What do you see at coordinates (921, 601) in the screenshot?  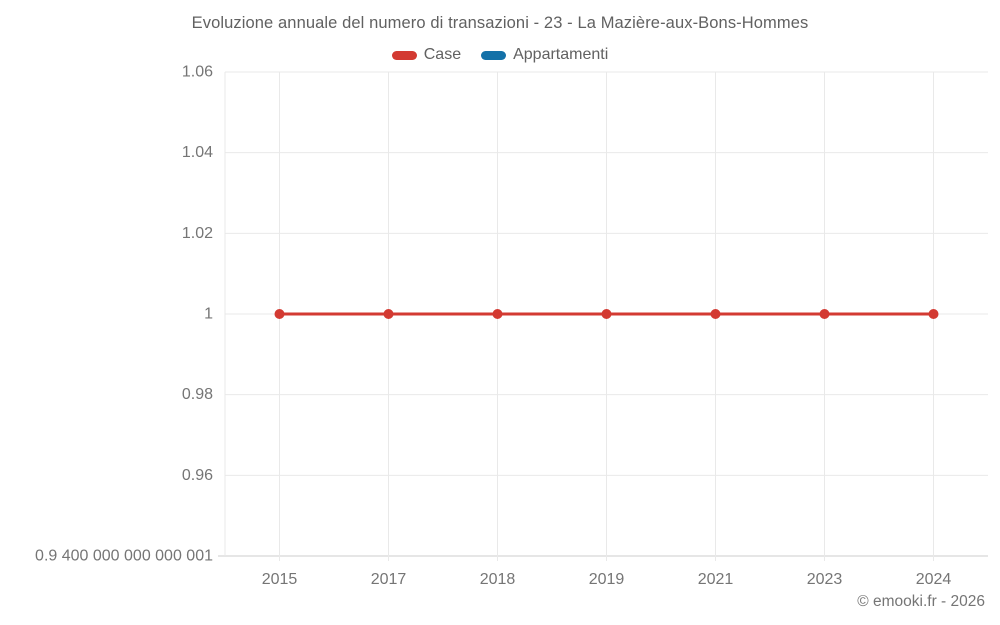 I see `watermark-credit: © emooki.fr - 2026` at bounding box center [921, 601].